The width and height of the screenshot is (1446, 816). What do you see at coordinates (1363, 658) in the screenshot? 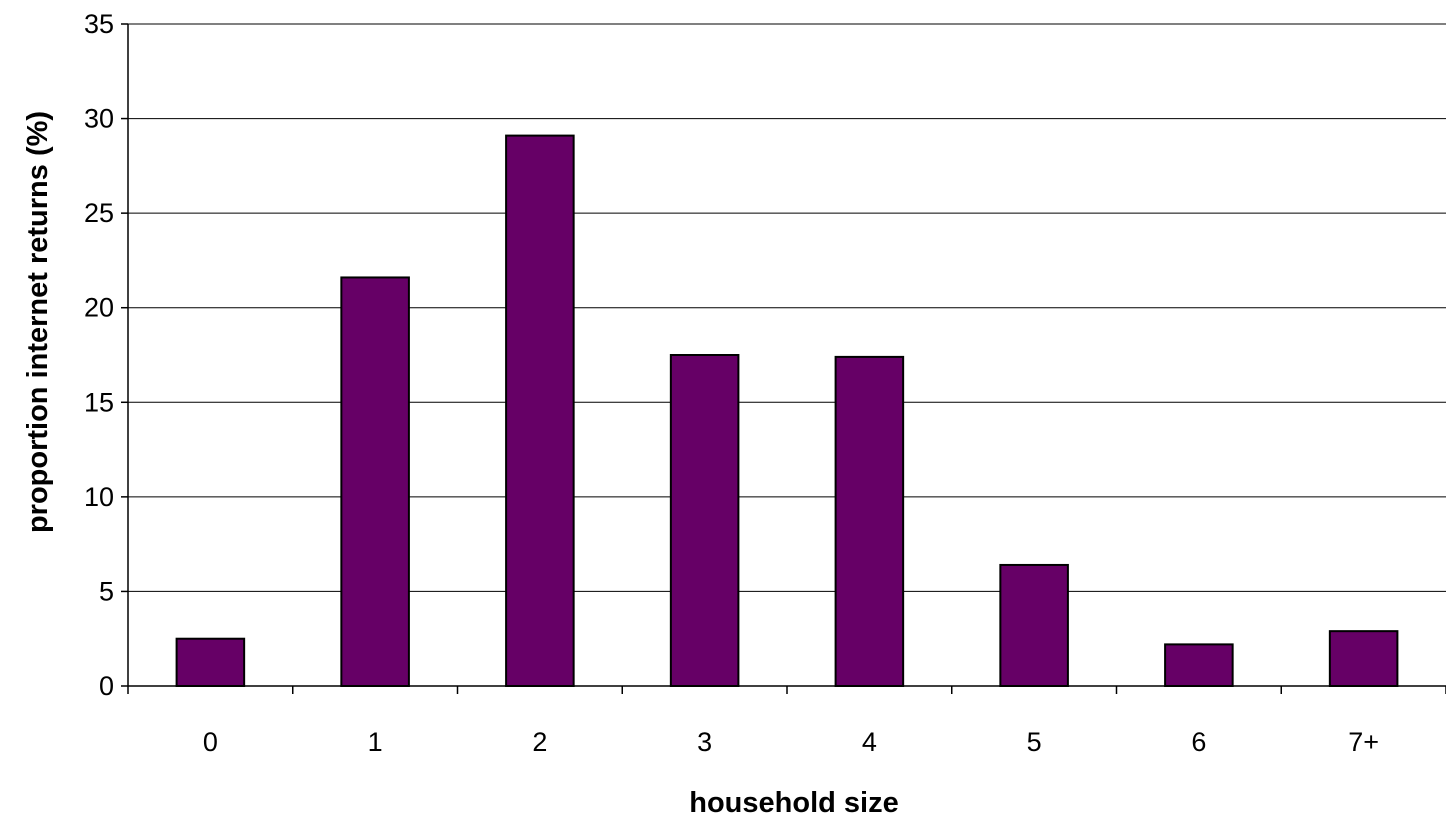
I see `bar-7+` at bounding box center [1363, 658].